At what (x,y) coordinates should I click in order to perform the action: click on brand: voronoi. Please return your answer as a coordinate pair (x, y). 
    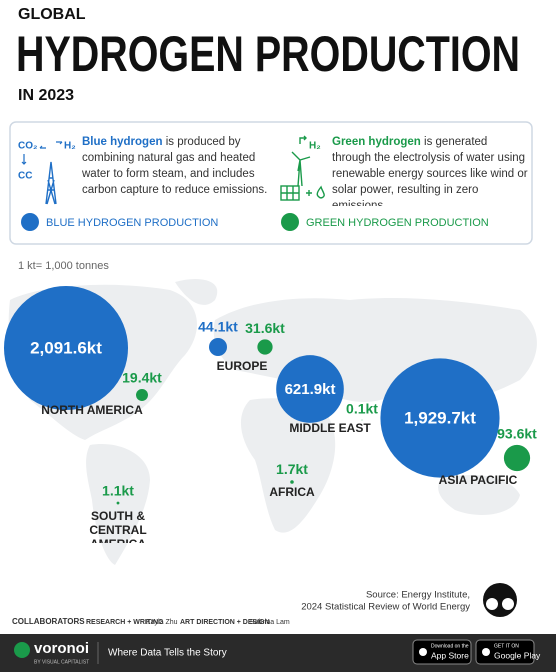
    Looking at the image, I should click on (61, 648).